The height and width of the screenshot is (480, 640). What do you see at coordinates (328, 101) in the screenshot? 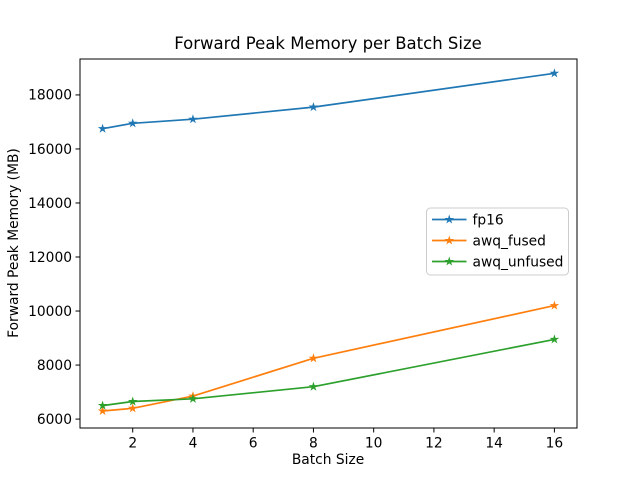
I see `series-line-fp16` at bounding box center [328, 101].